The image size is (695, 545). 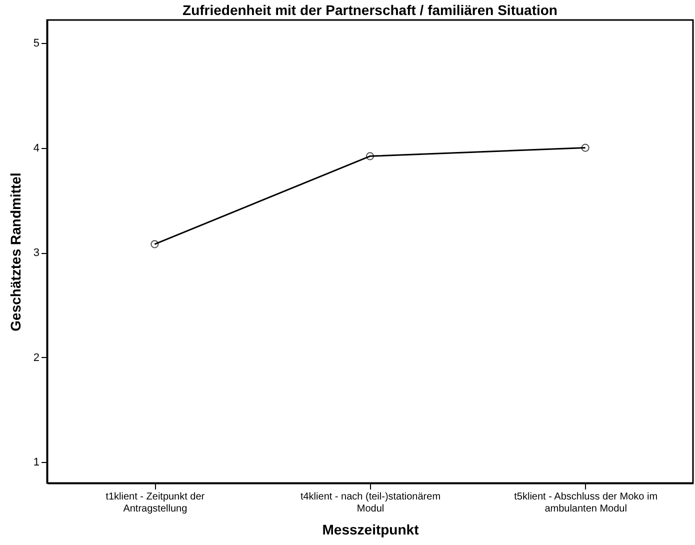 What do you see at coordinates (36, 253) in the screenshot?
I see `y-tick-label: 3` at bounding box center [36, 253].